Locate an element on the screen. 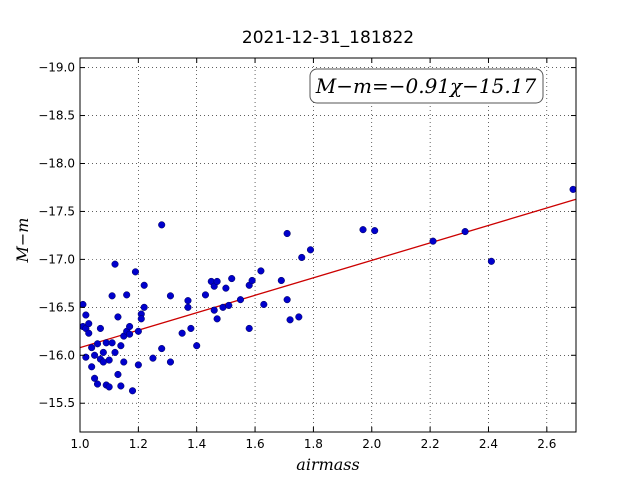 The height and width of the screenshot is (480, 640). annotation-box is located at coordinates (426, 86).